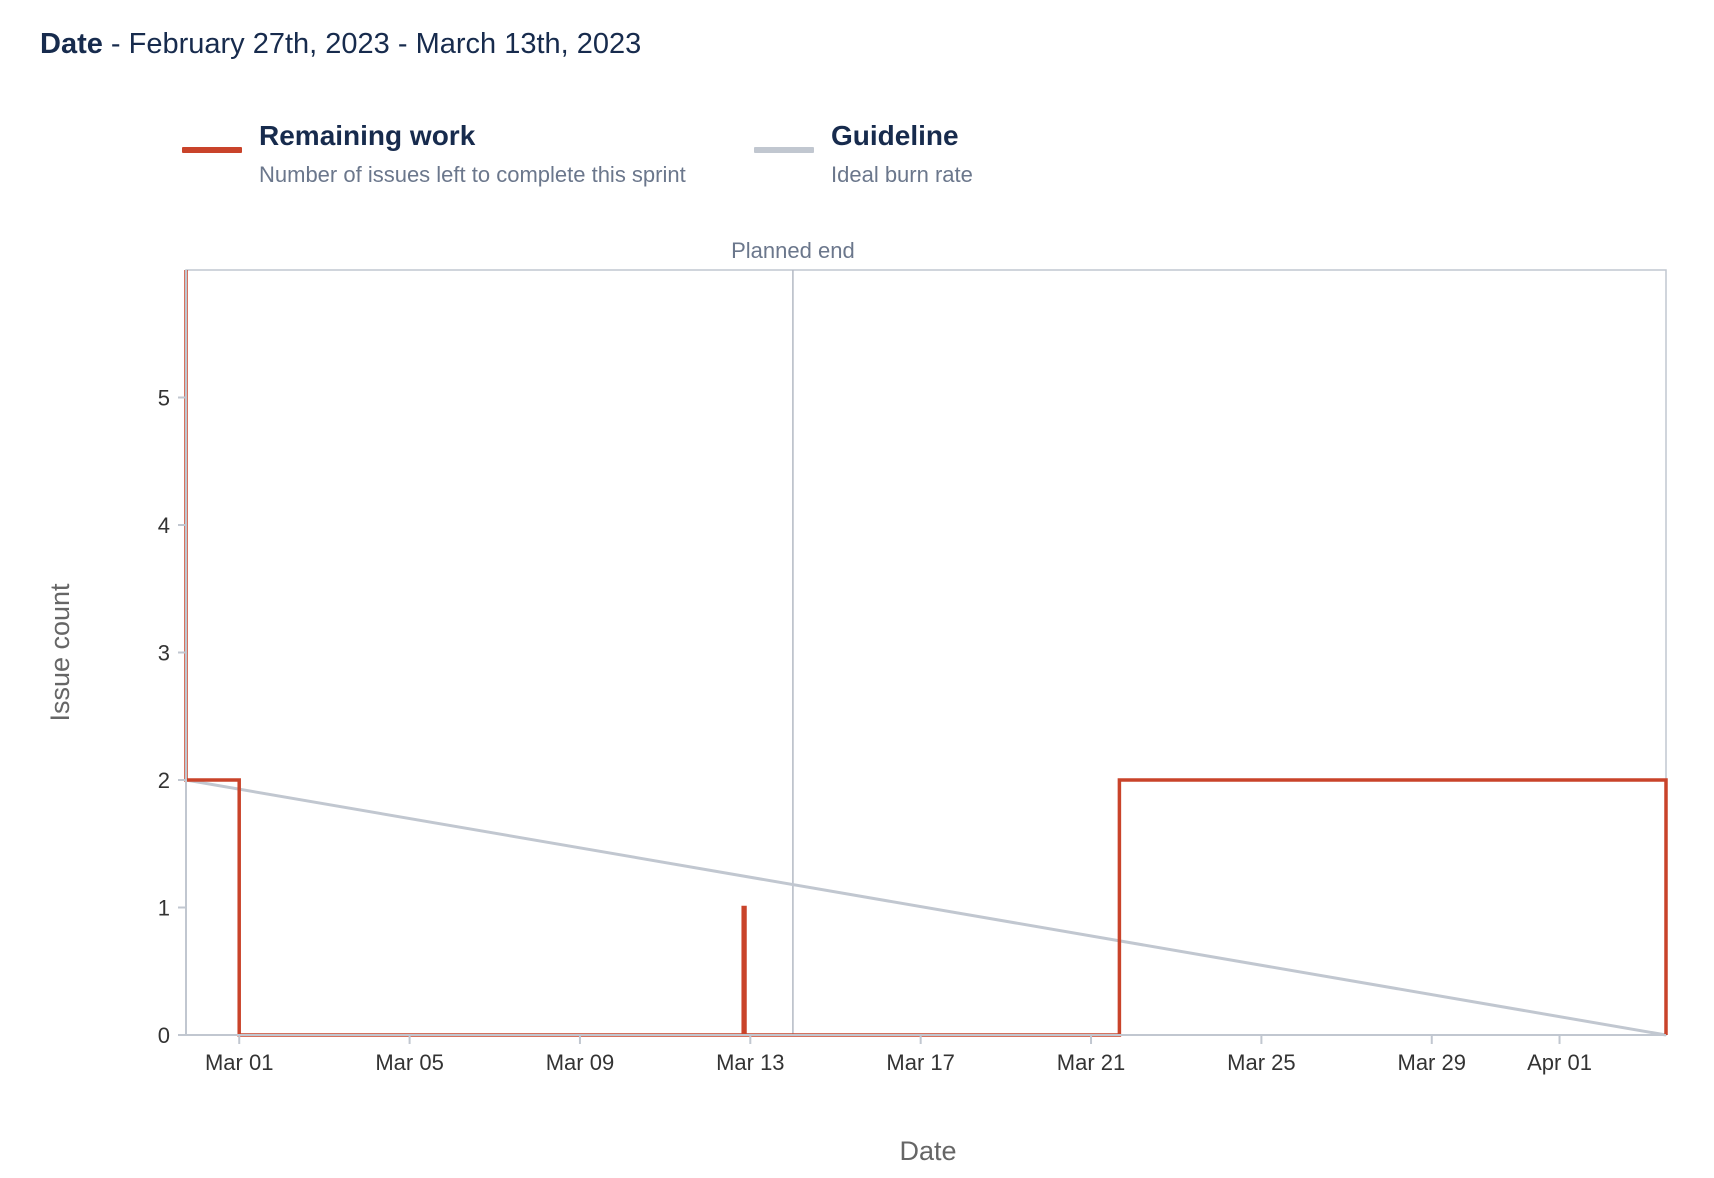  I want to click on header-label: Date, so click(71, 44).